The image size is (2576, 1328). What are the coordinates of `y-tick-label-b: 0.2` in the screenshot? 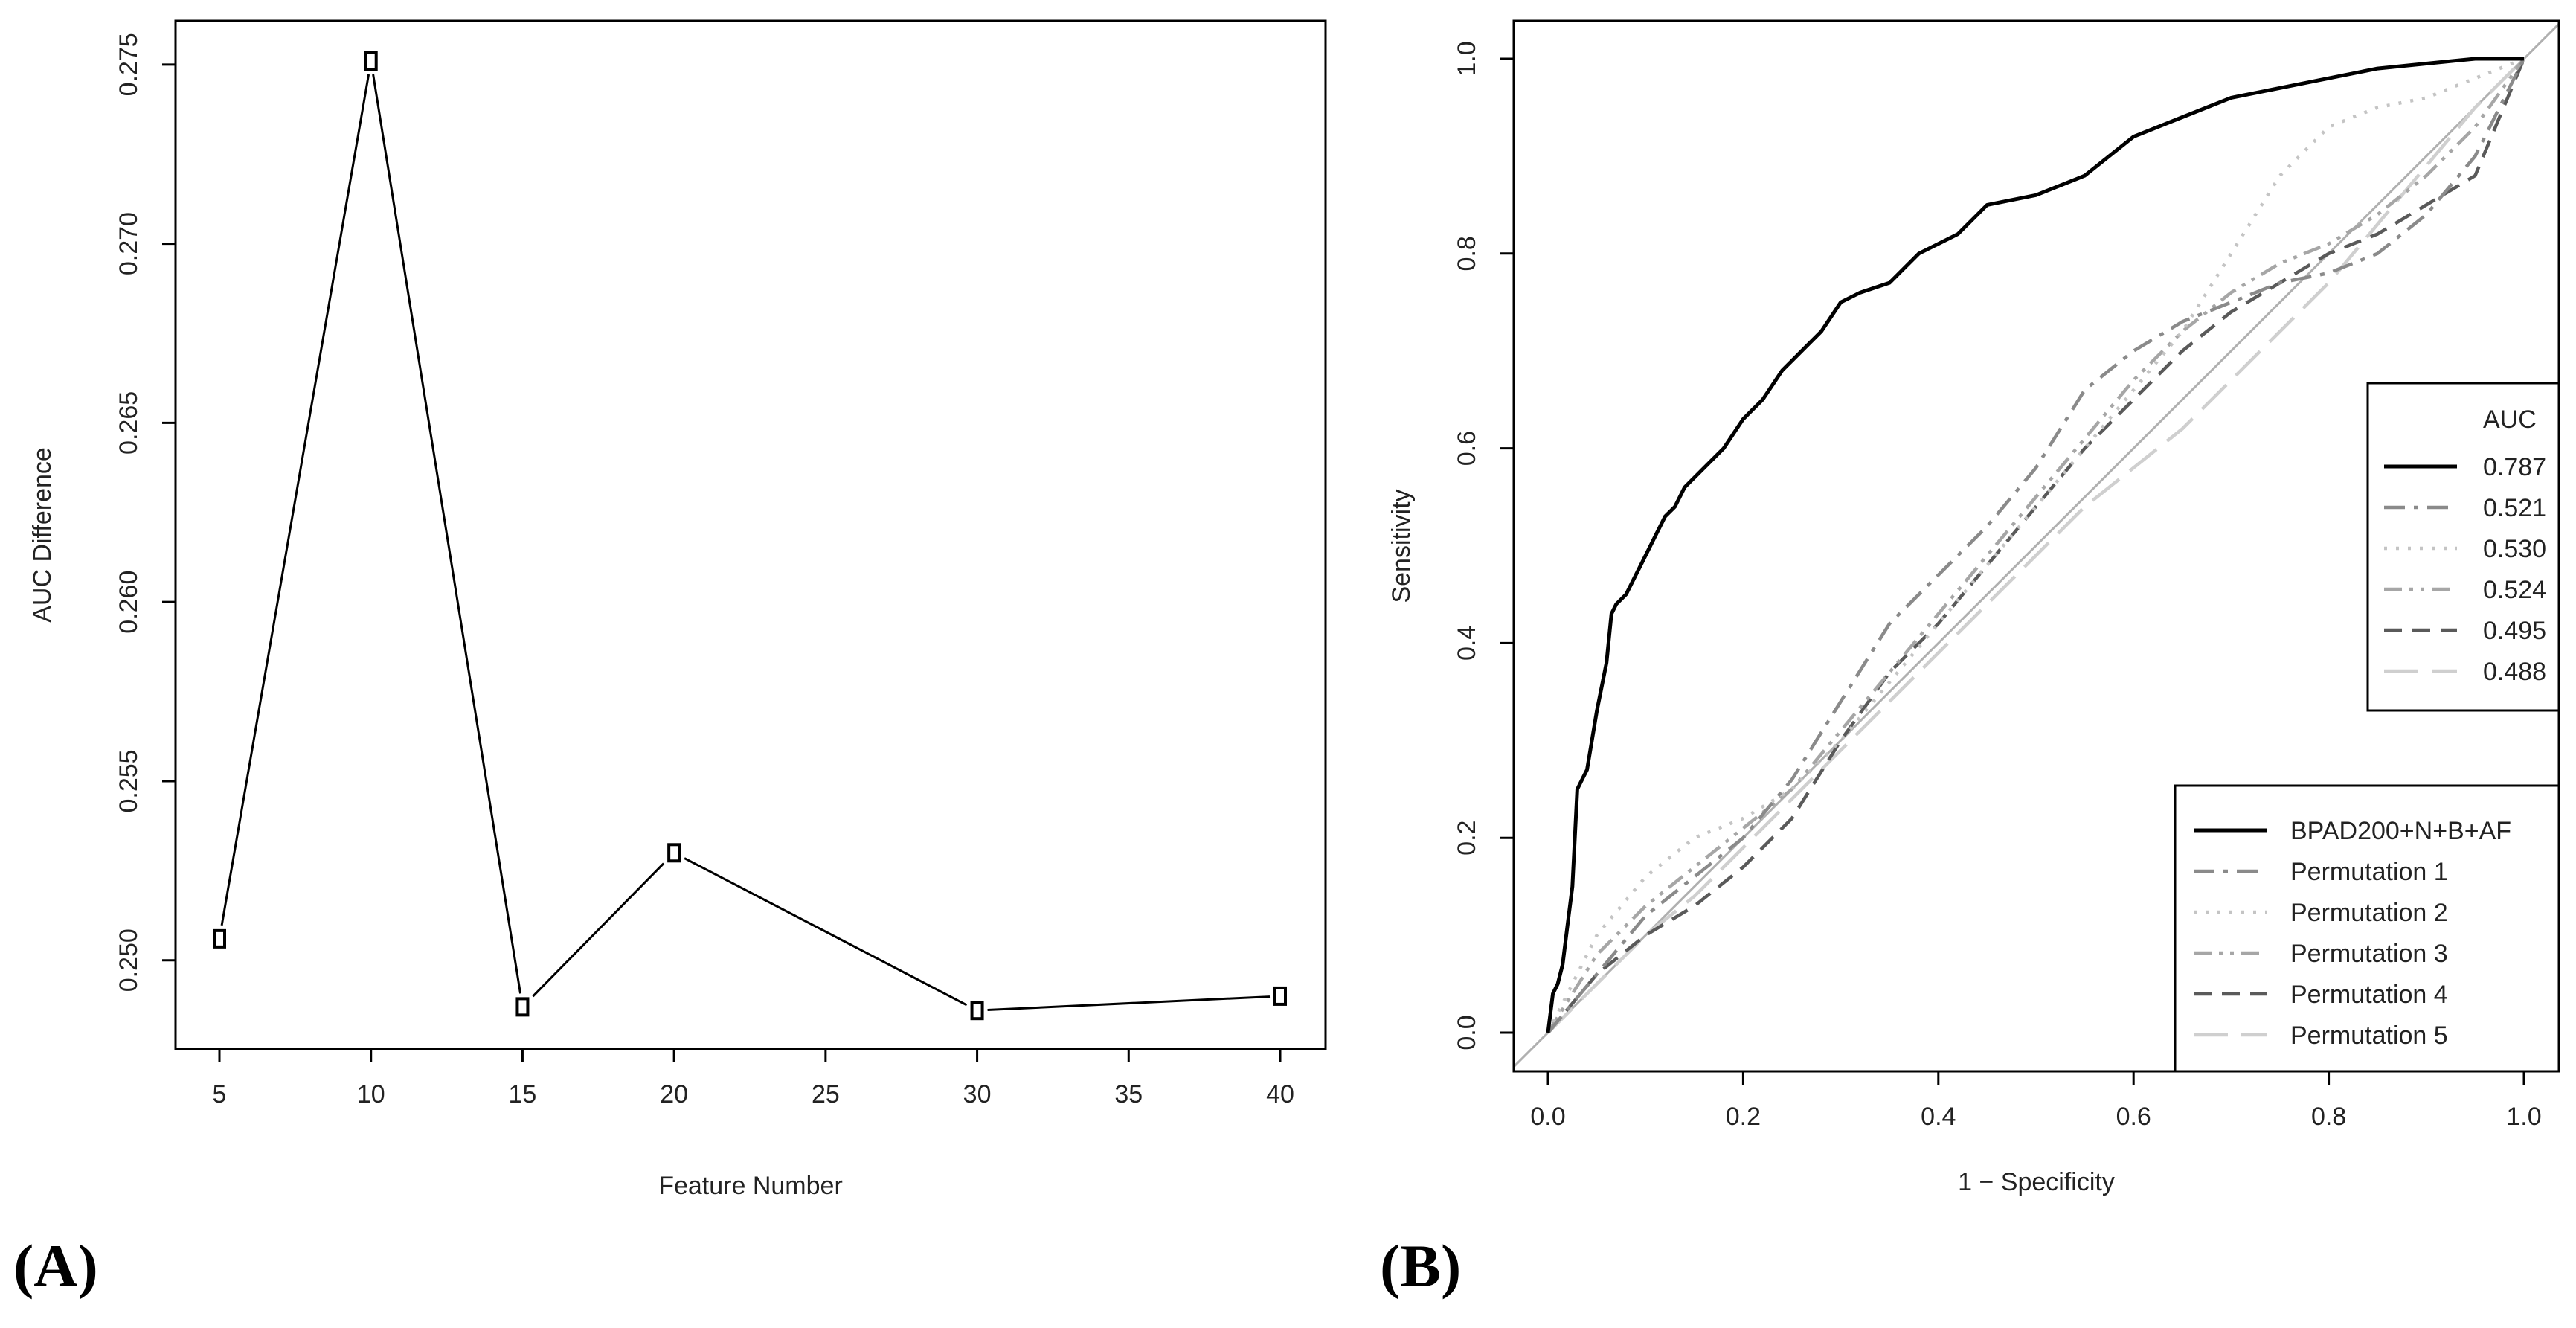 It's located at (1467, 838).